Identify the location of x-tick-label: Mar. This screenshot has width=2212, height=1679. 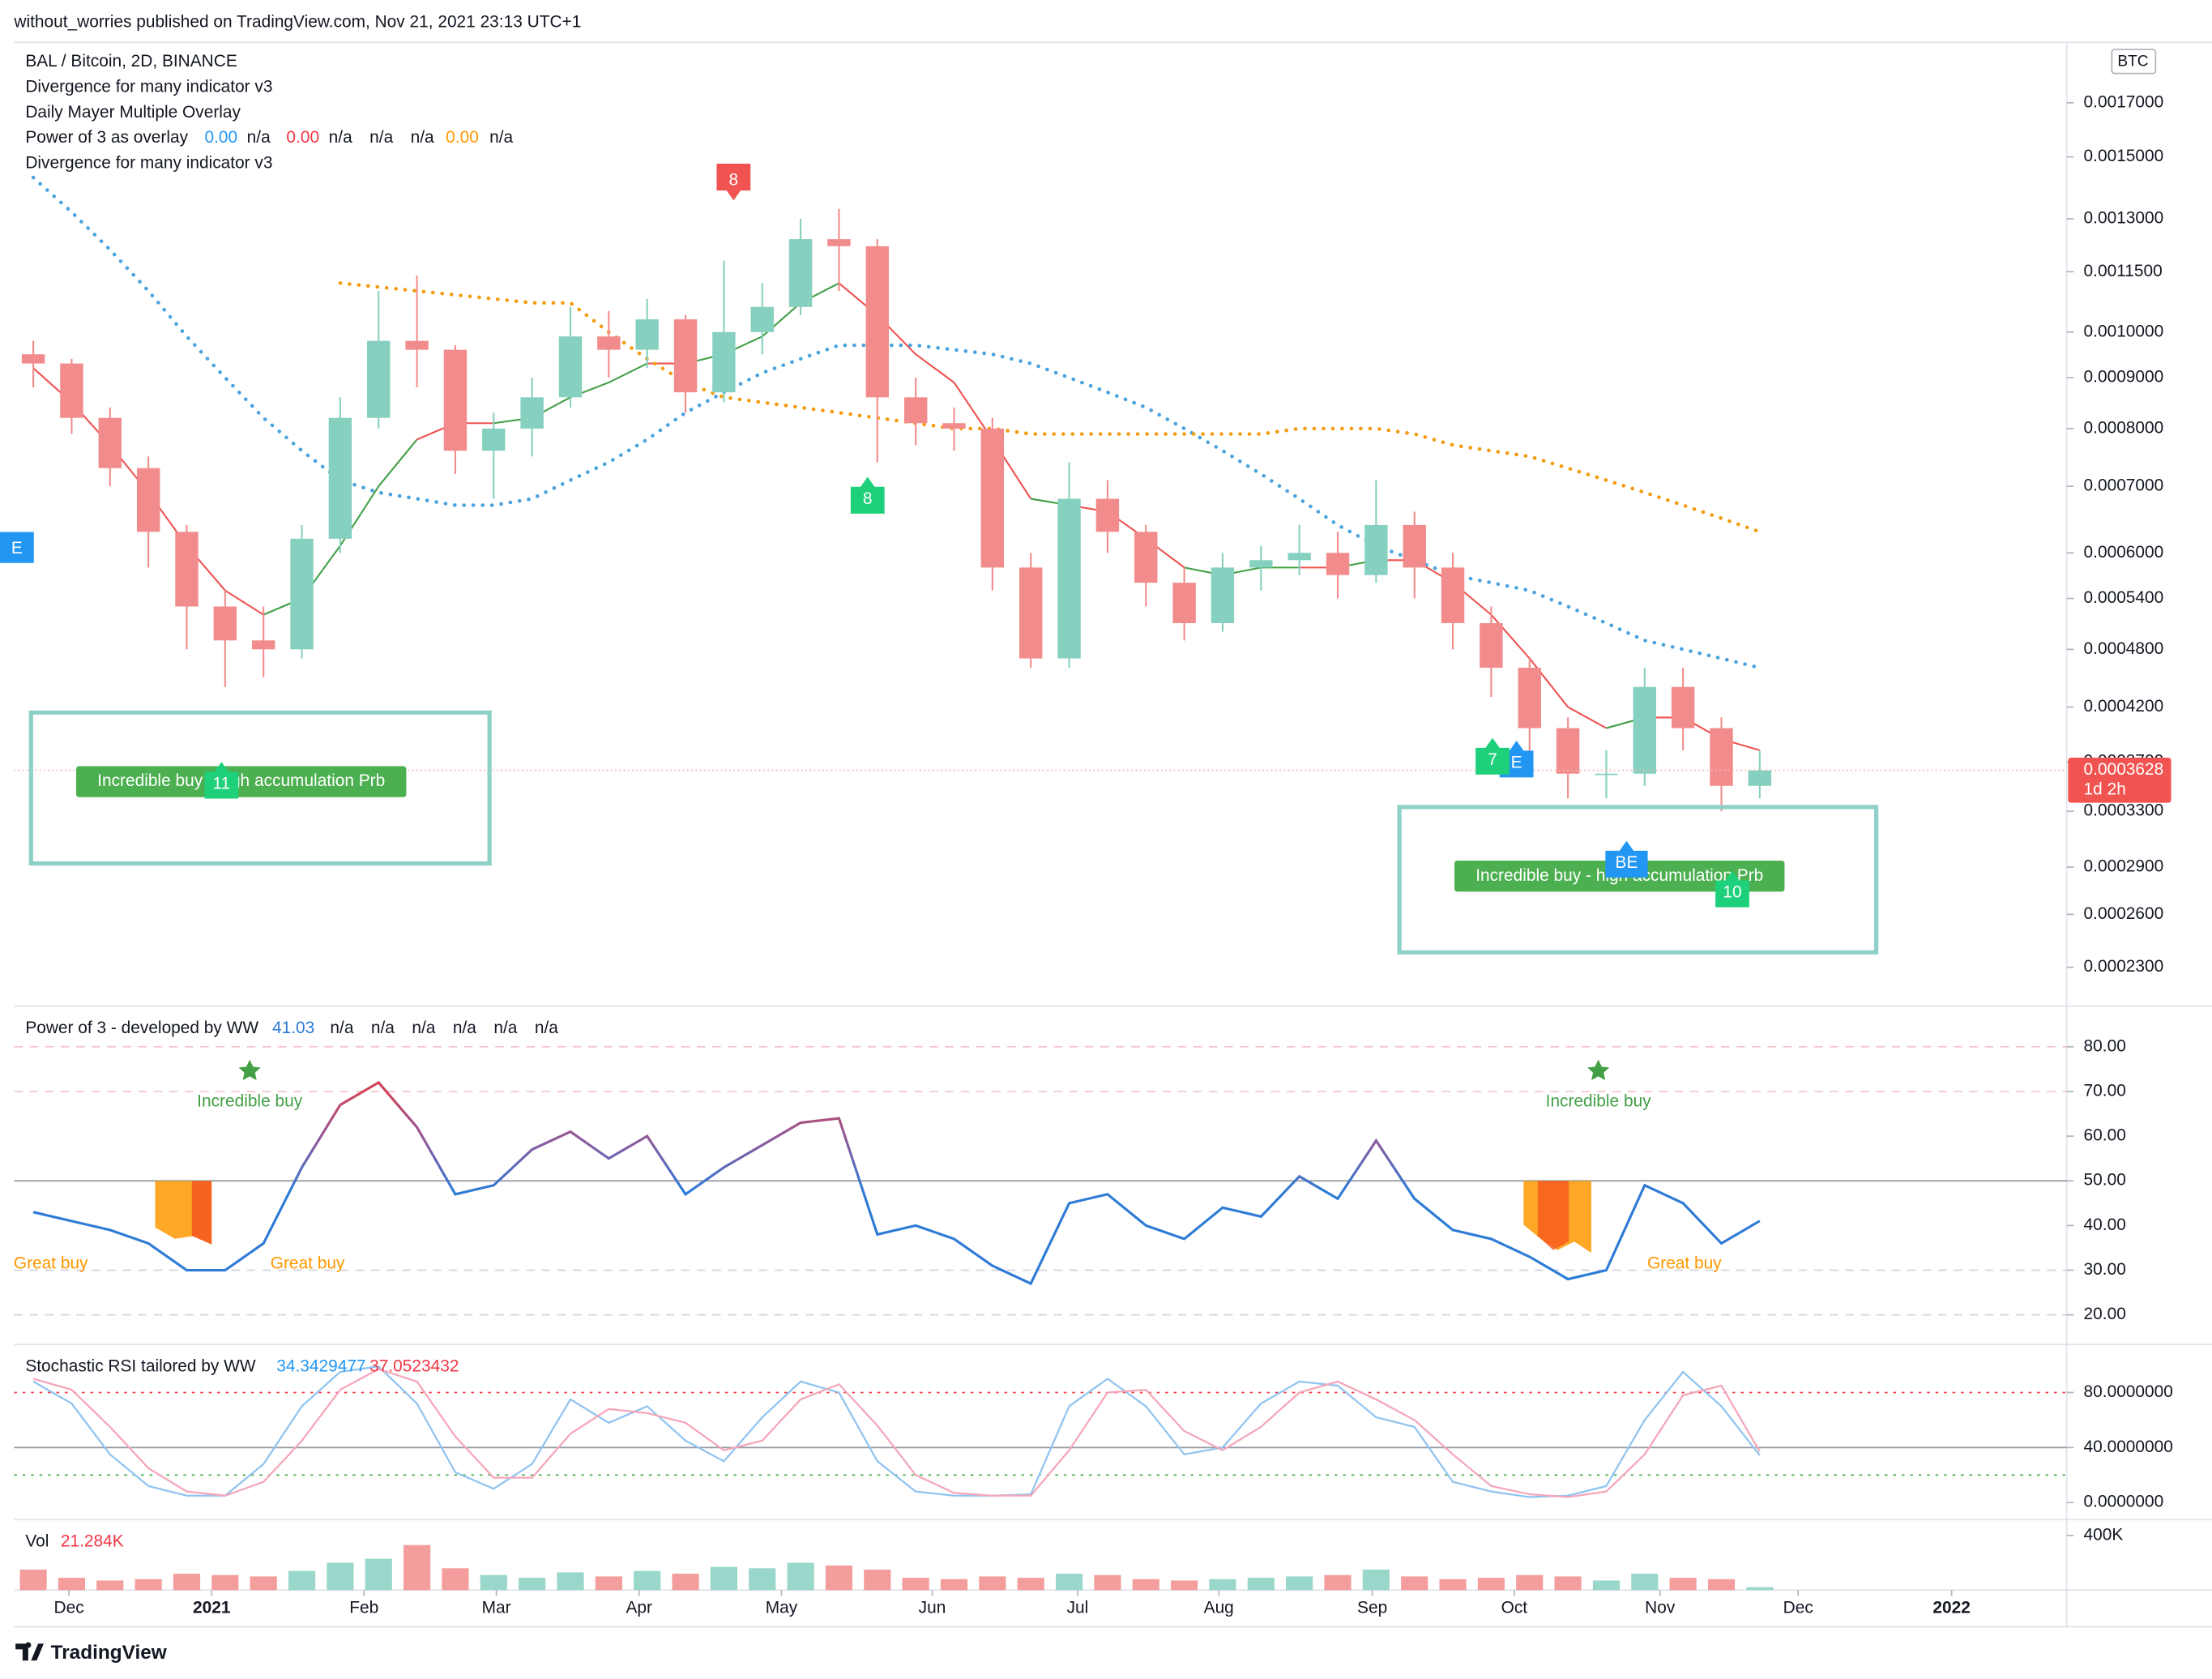
(496, 1607).